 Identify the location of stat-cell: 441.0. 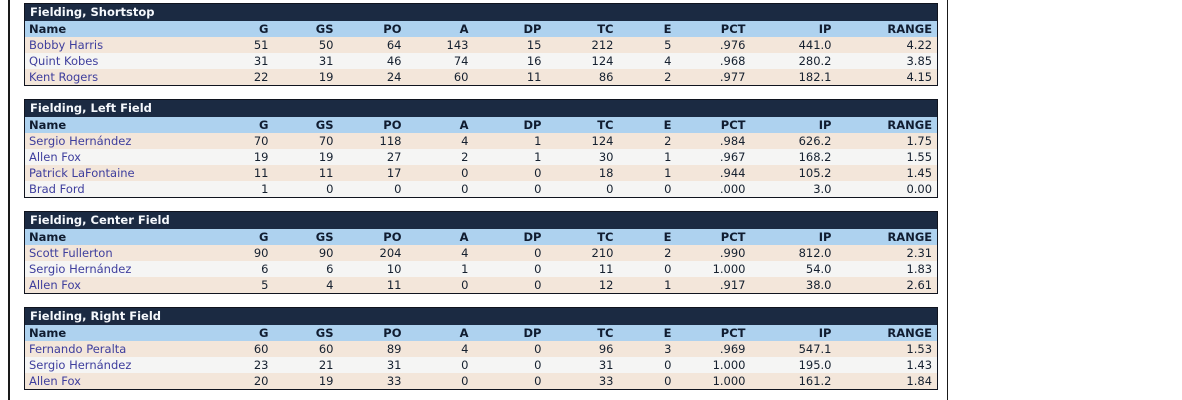
(815, 45).